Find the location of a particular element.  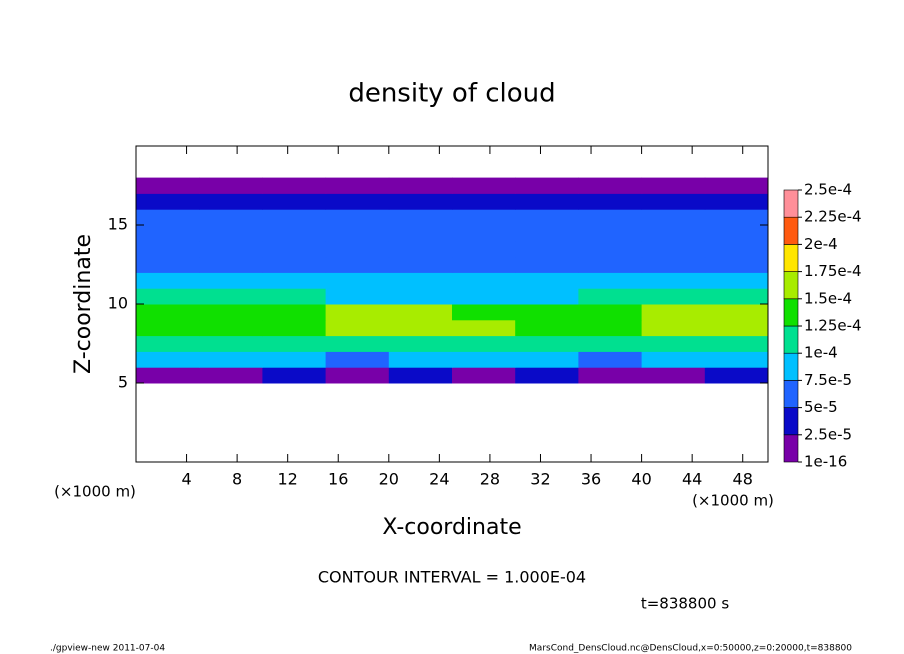

colorbar-label: 1e-16 is located at coordinates (825, 462).